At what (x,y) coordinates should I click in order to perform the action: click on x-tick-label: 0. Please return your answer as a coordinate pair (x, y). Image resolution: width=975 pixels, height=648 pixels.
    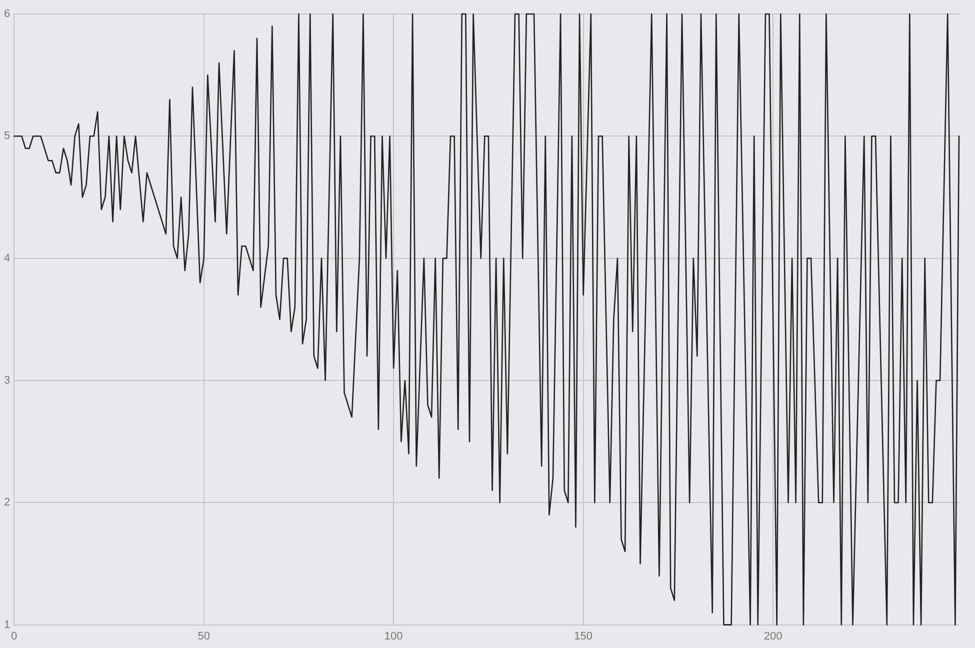
    Looking at the image, I should click on (14, 636).